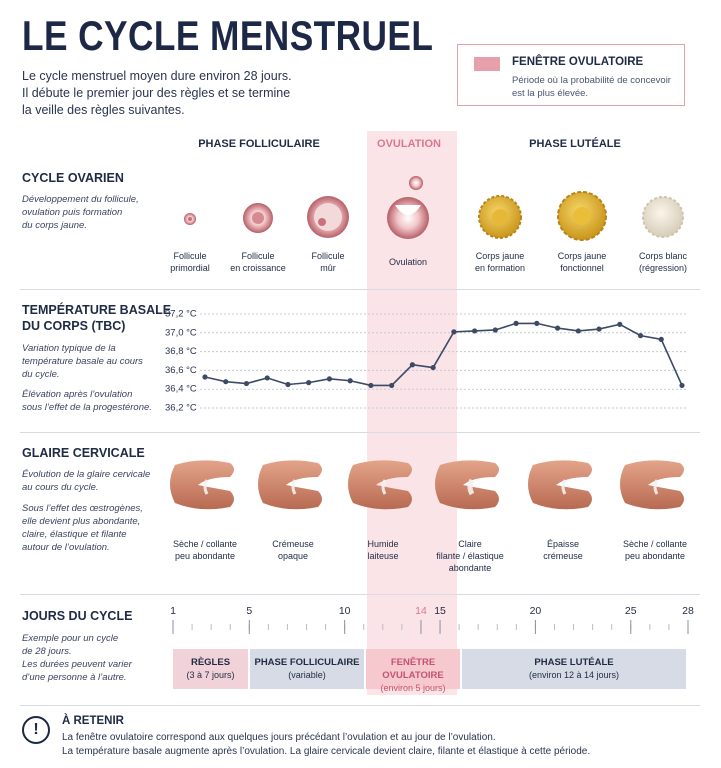 Image resolution: width=721 pixels, height=768 pixels. I want to click on section-title: CYCLE OVARIEN, so click(73, 178).